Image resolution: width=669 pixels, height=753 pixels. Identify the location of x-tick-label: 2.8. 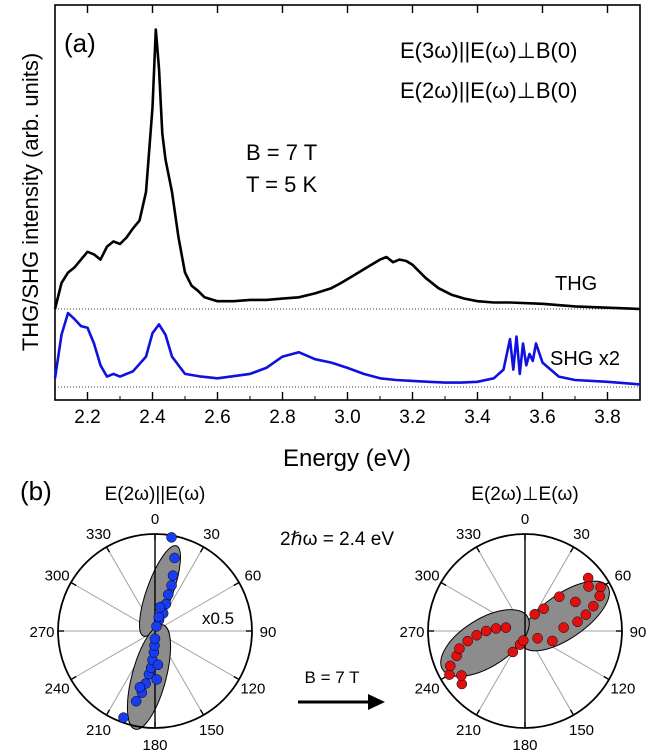
(282, 417).